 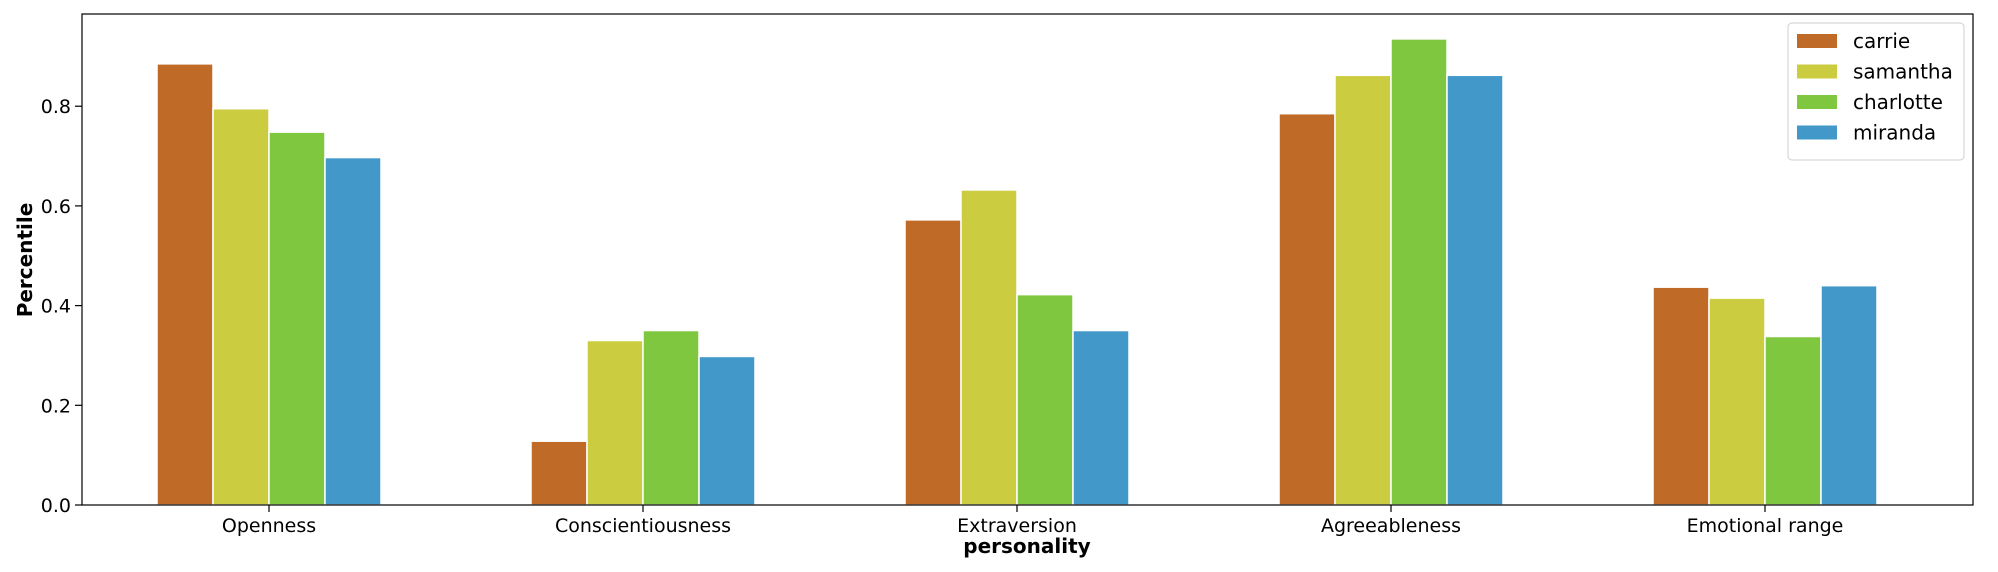 I want to click on y-axis: 0.0 0.2 0.4 0.6 0.8, so click(x=61, y=306).